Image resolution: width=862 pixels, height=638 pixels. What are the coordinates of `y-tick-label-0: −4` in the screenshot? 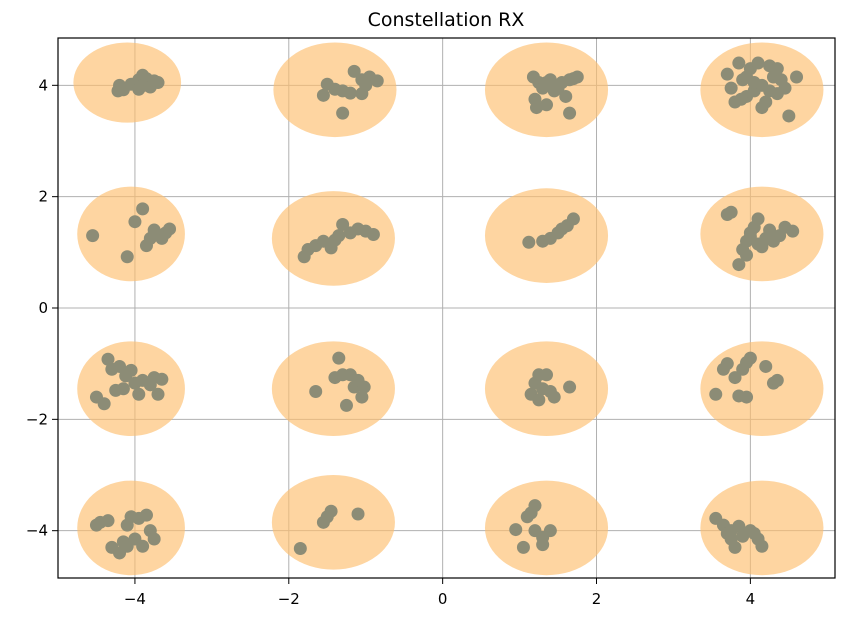 It's located at (37, 531).